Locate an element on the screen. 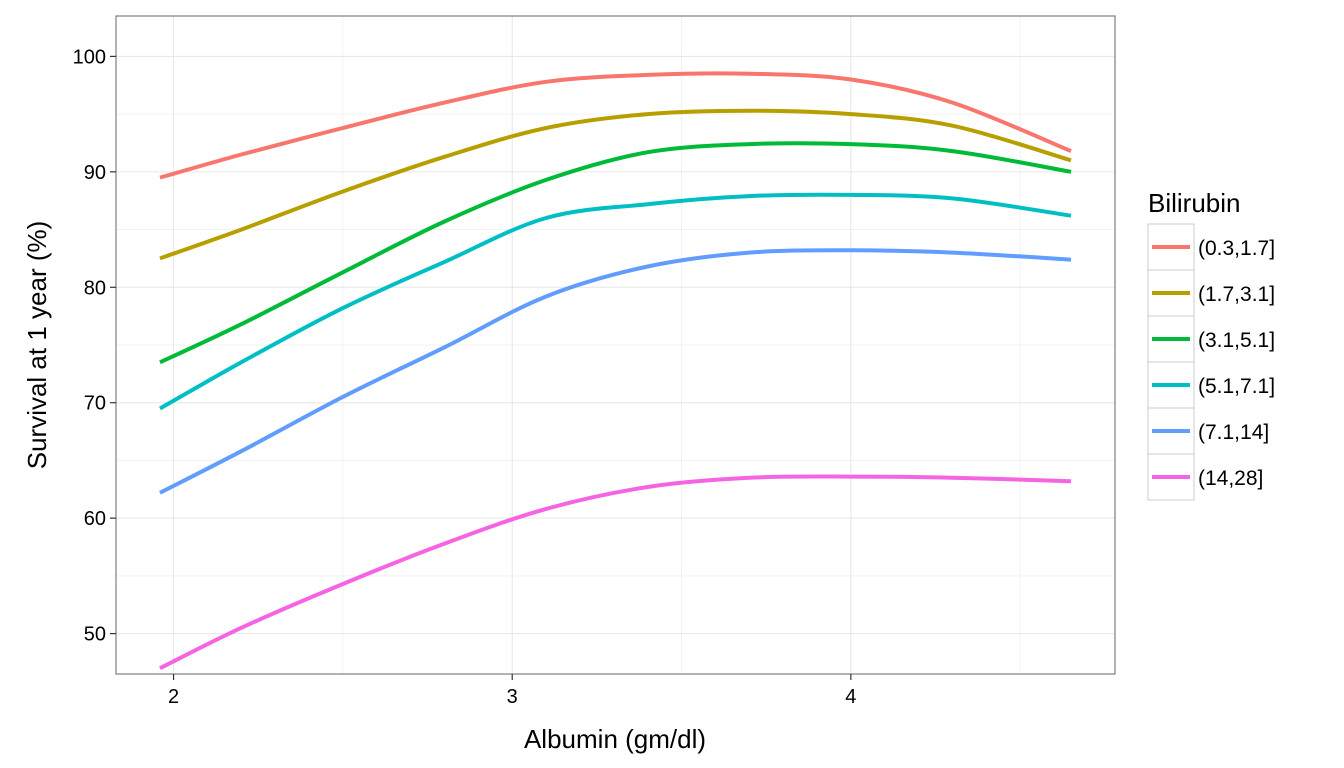  x-tick-label: 4 is located at coordinates (850, 697).